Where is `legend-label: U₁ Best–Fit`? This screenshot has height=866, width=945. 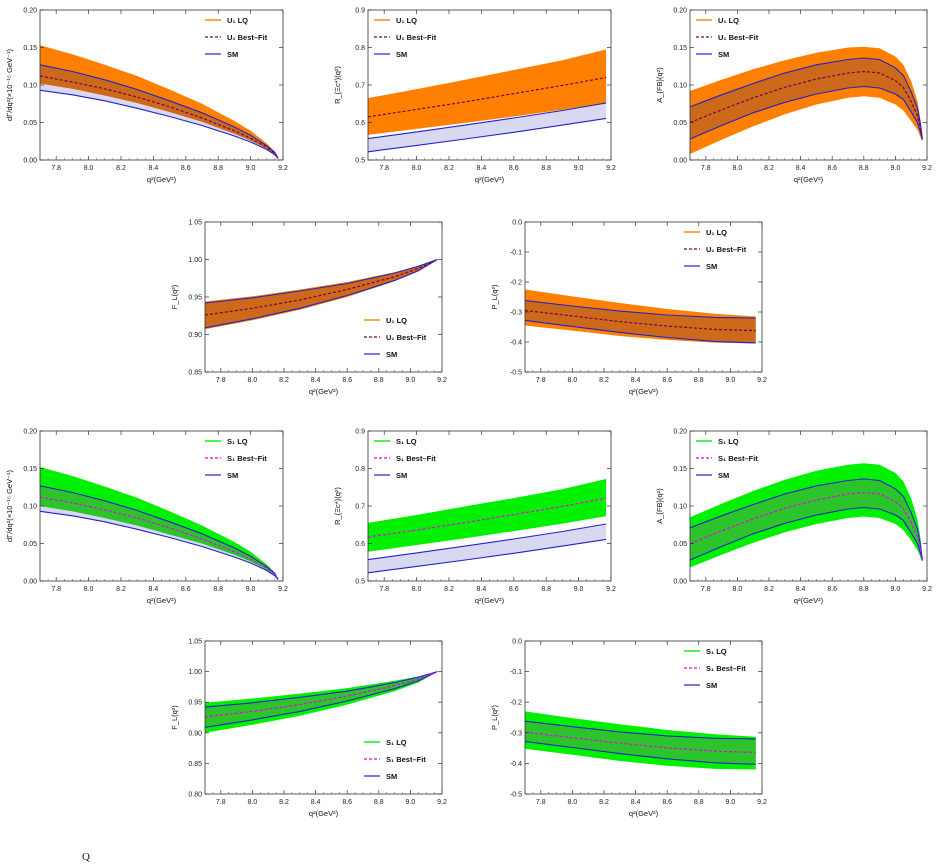 legend-label: U₁ Best–Fit is located at coordinates (406, 337).